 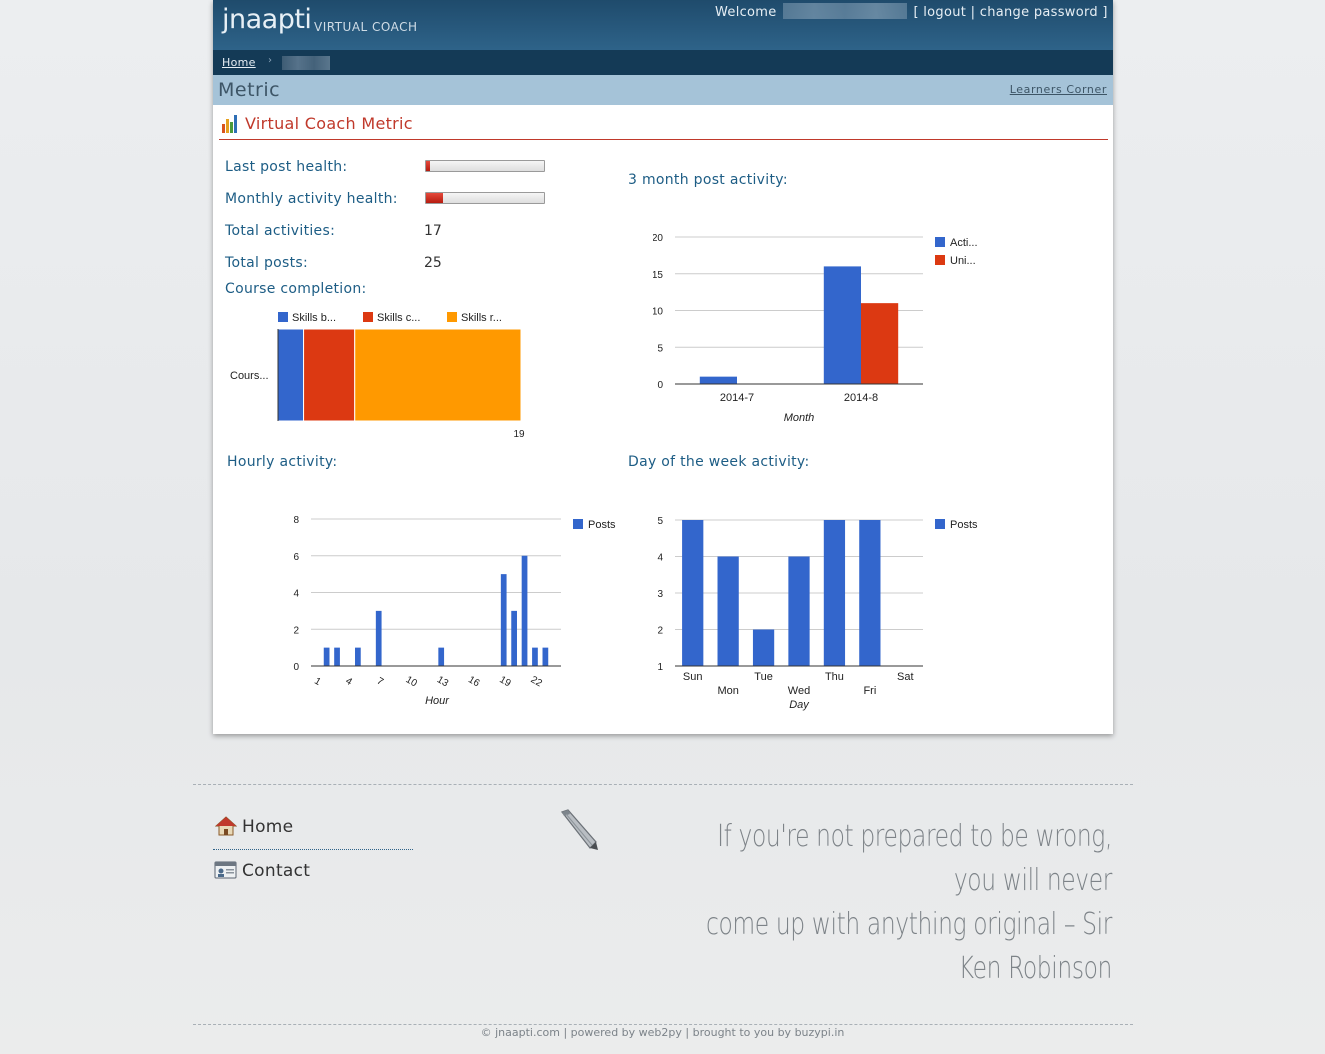 I want to click on breadcrumb-home: Home, so click(x=239, y=62).